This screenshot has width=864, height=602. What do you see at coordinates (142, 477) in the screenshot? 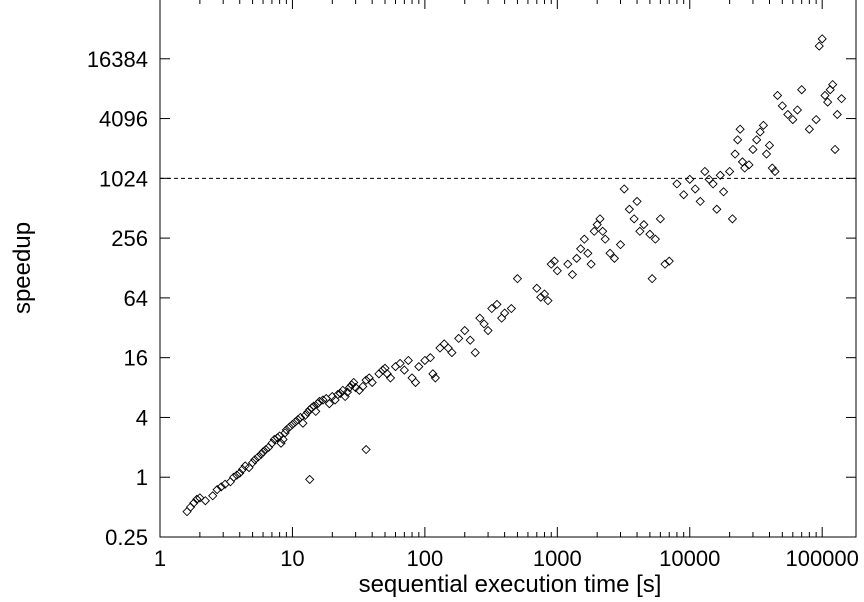
I see `y-tick-label: 1` at bounding box center [142, 477].